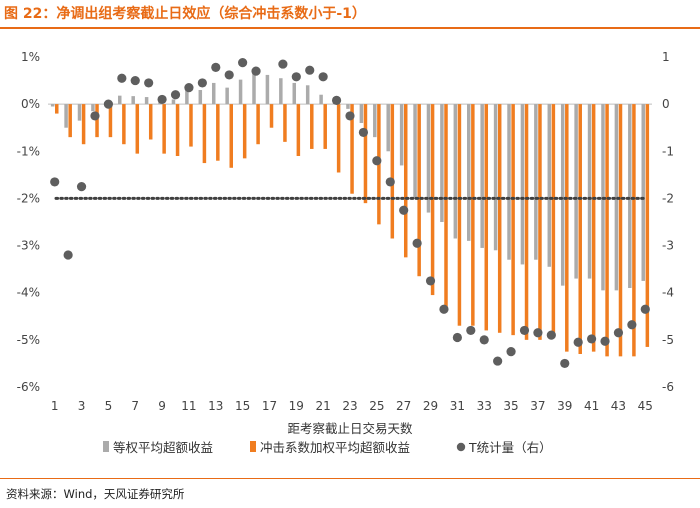  Describe the element at coordinates (668, 340) in the screenshot. I see `y-right-tick-label: -5` at that location.